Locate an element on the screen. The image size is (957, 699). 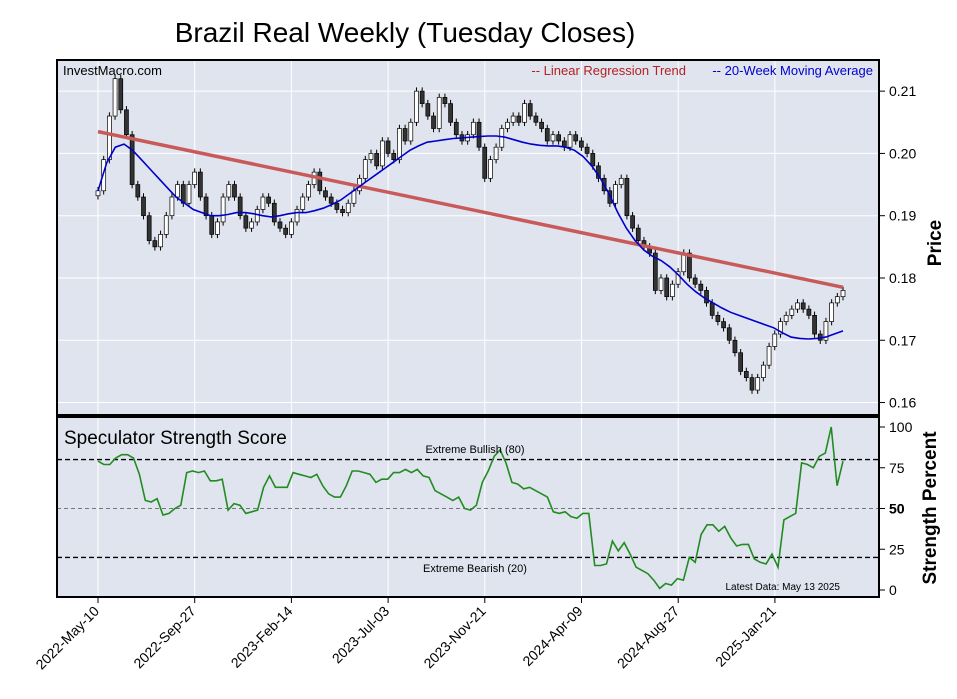
latest-data-note: Latest Data: May 13 2025 is located at coordinates (782, 587).